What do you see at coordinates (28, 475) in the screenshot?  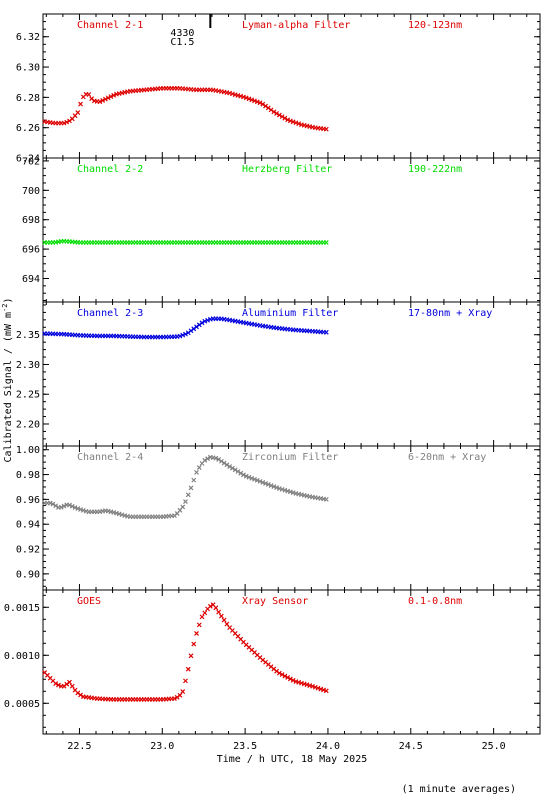 I see `y-tick-label: 0.98` at bounding box center [28, 475].